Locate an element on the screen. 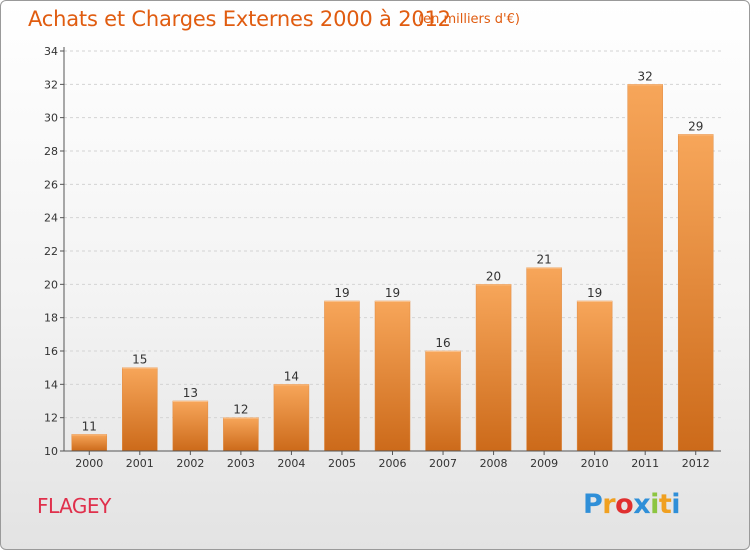 The image size is (750, 550). chart-subtitle: (en milliers d'€) is located at coordinates (469, 19).